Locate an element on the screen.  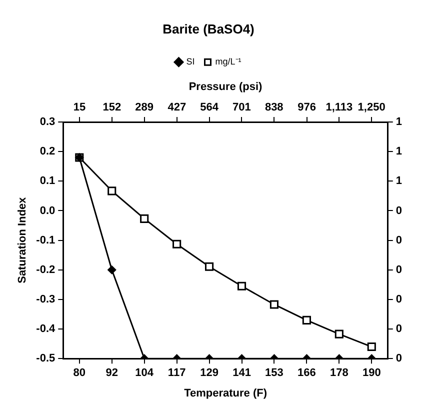
x-axis-title: Temperature (F) is located at coordinates (226, 393).